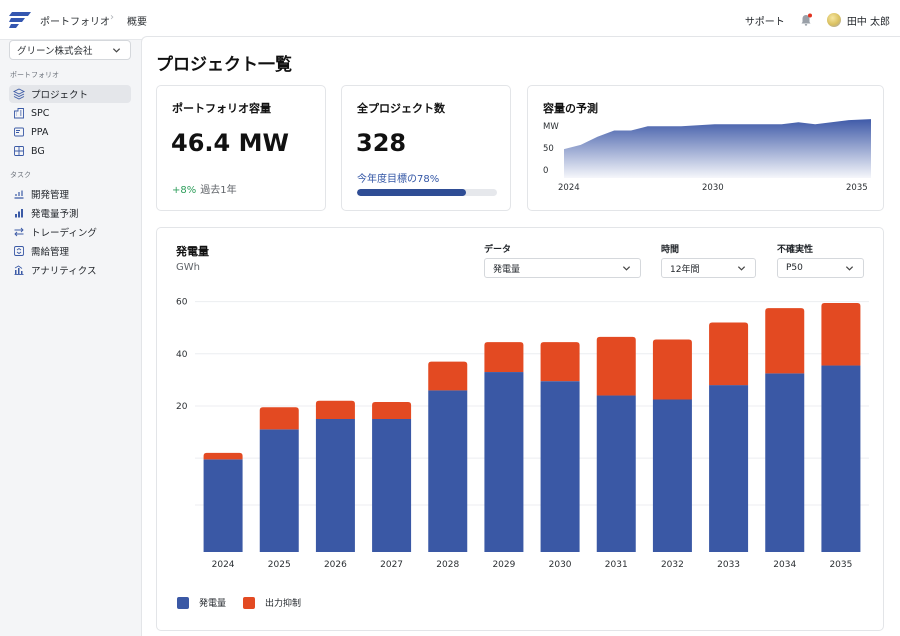 The height and width of the screenshot is (636, 900). I want to click on x-tick-label: 2032, so click(672, 565).